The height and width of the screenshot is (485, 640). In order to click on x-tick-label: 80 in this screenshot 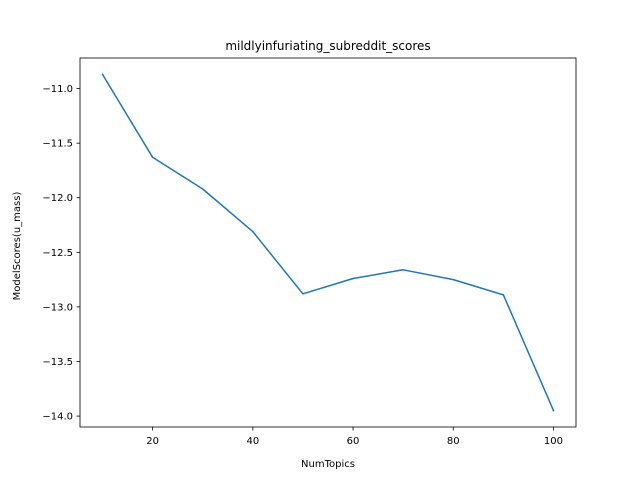, I will do `click(453, 441)`.